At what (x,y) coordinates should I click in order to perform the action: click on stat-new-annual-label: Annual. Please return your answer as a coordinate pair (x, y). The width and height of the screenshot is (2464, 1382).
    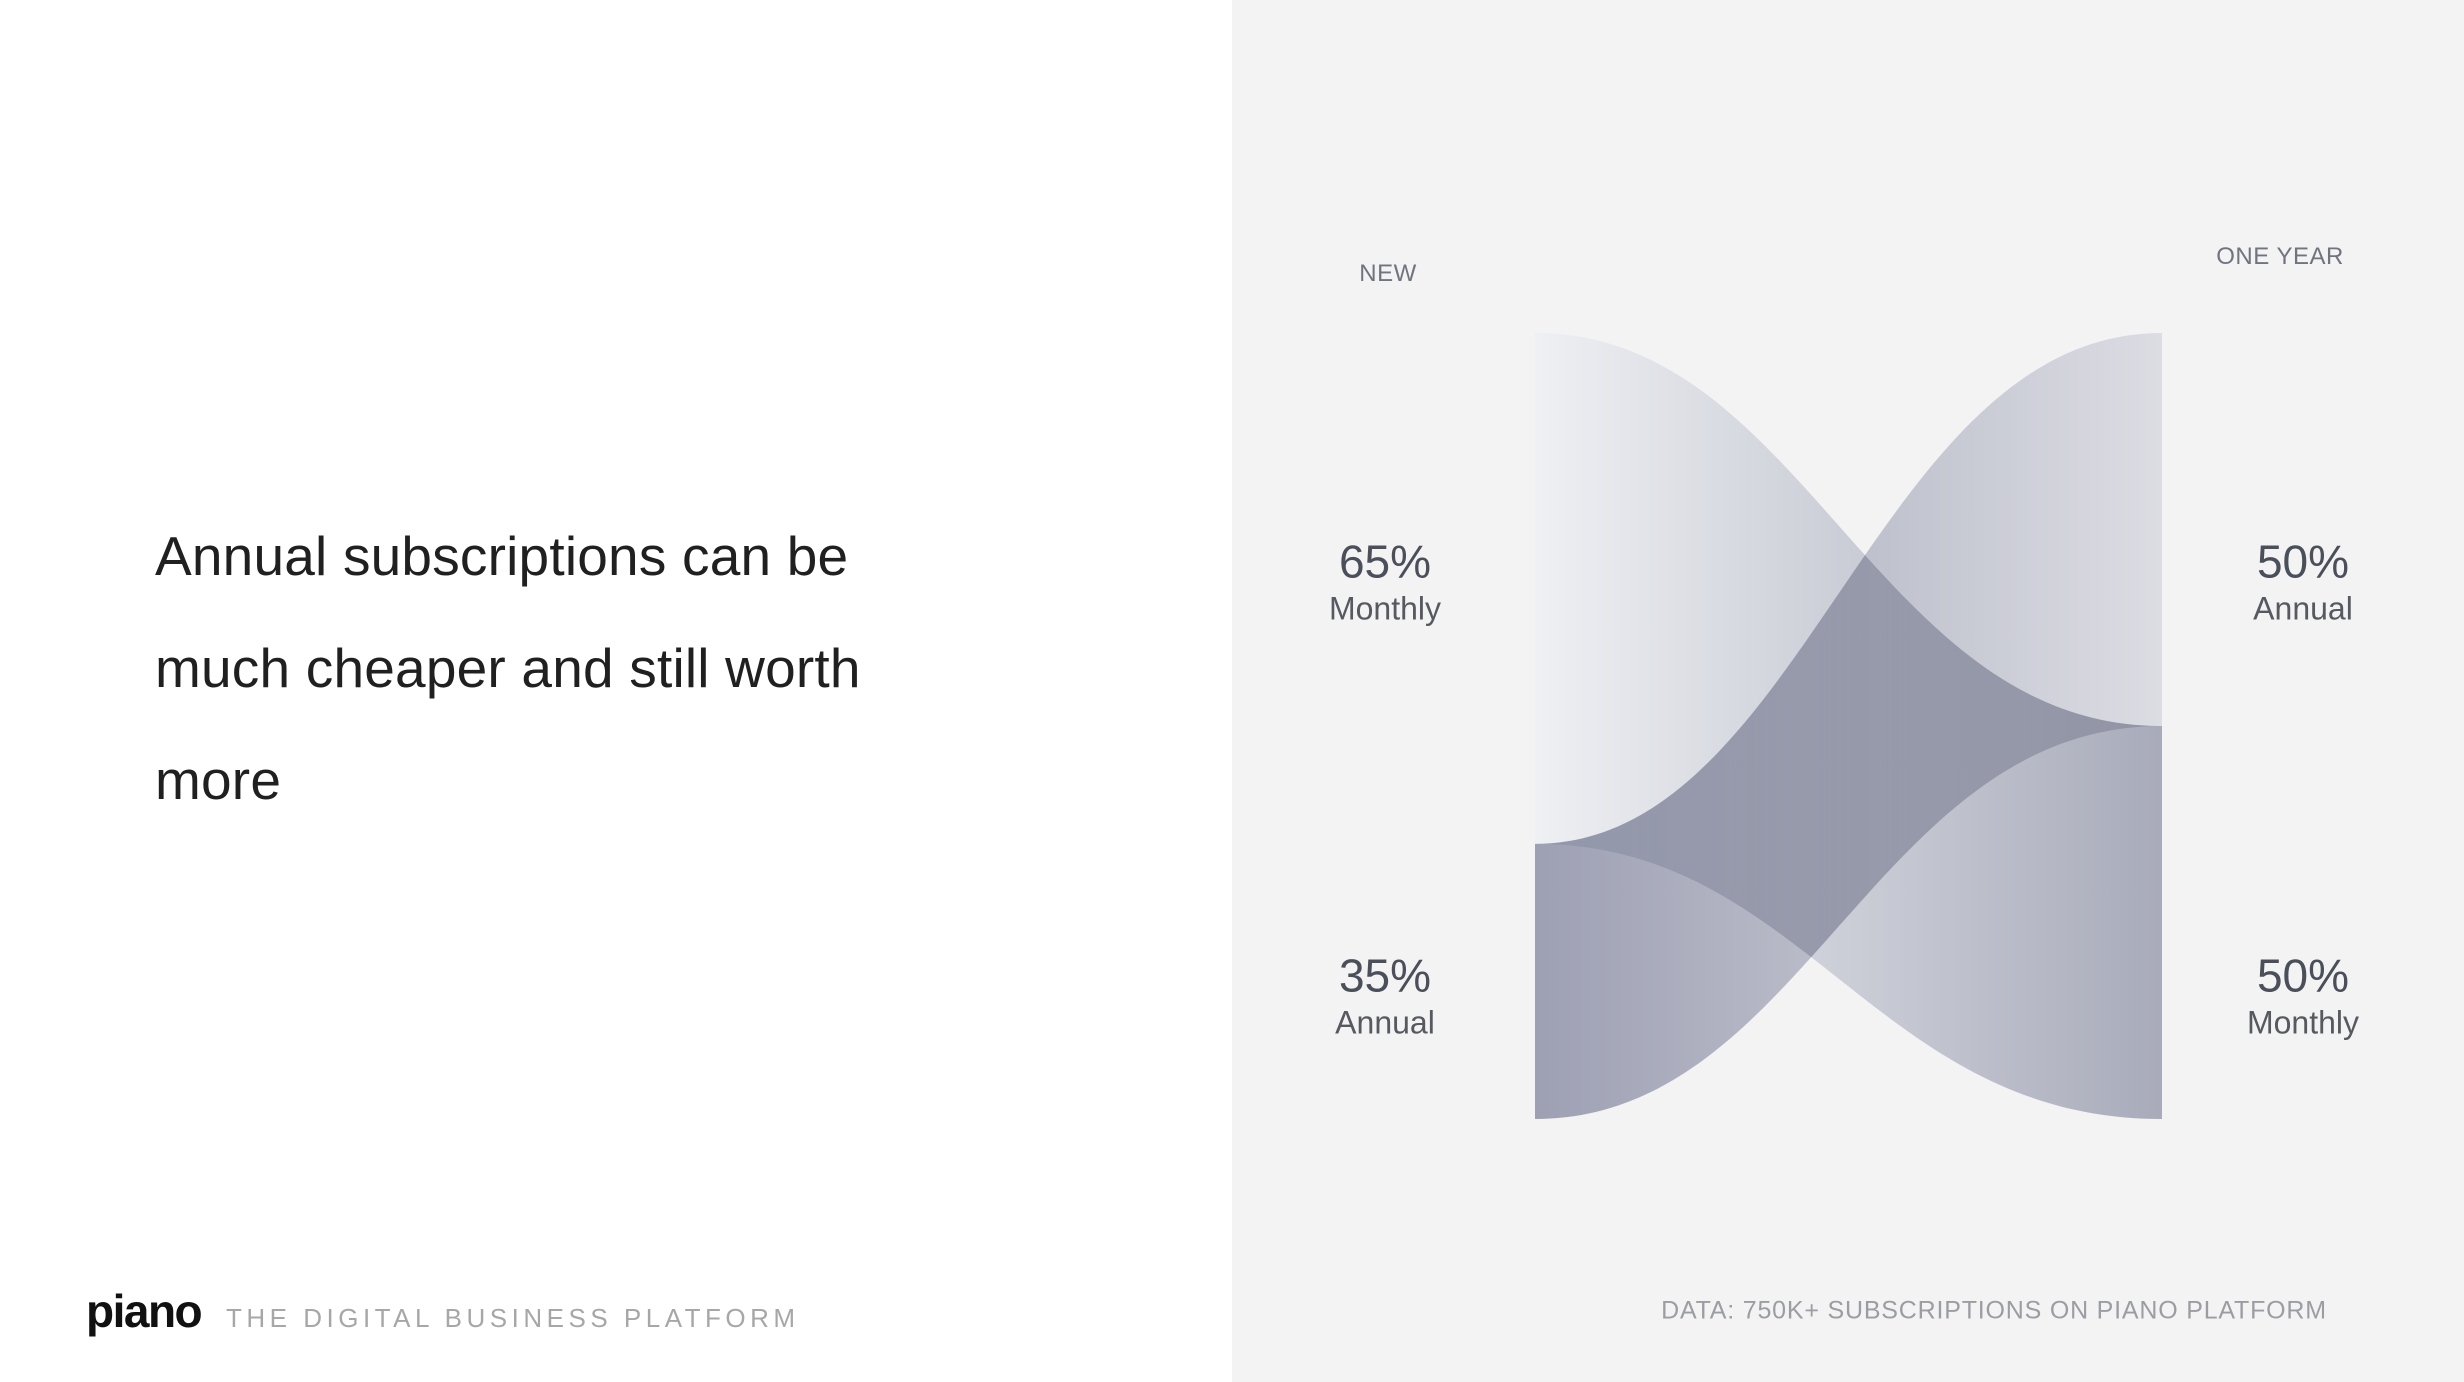
    Looking at the image, I should click on (1385, 1022).